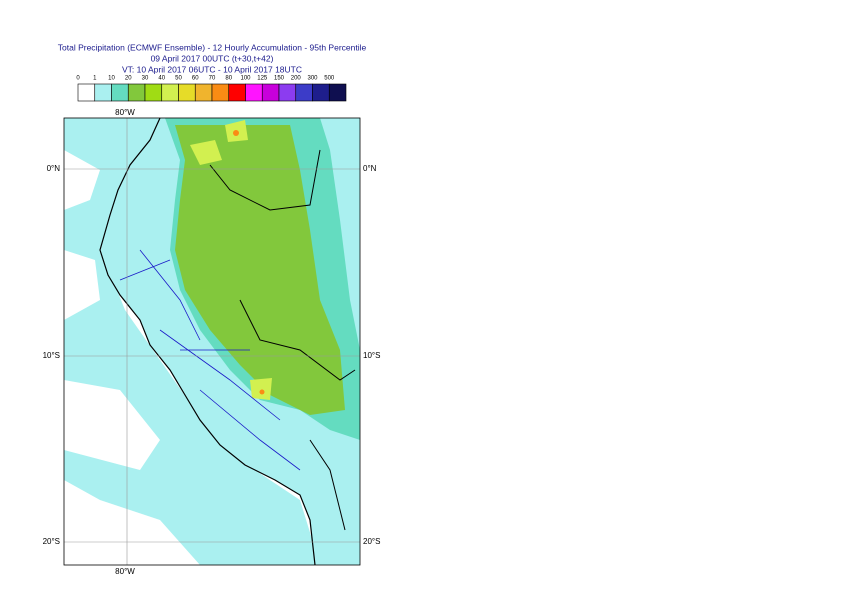  I want to click on legend-label: 150, so click(279, 79).